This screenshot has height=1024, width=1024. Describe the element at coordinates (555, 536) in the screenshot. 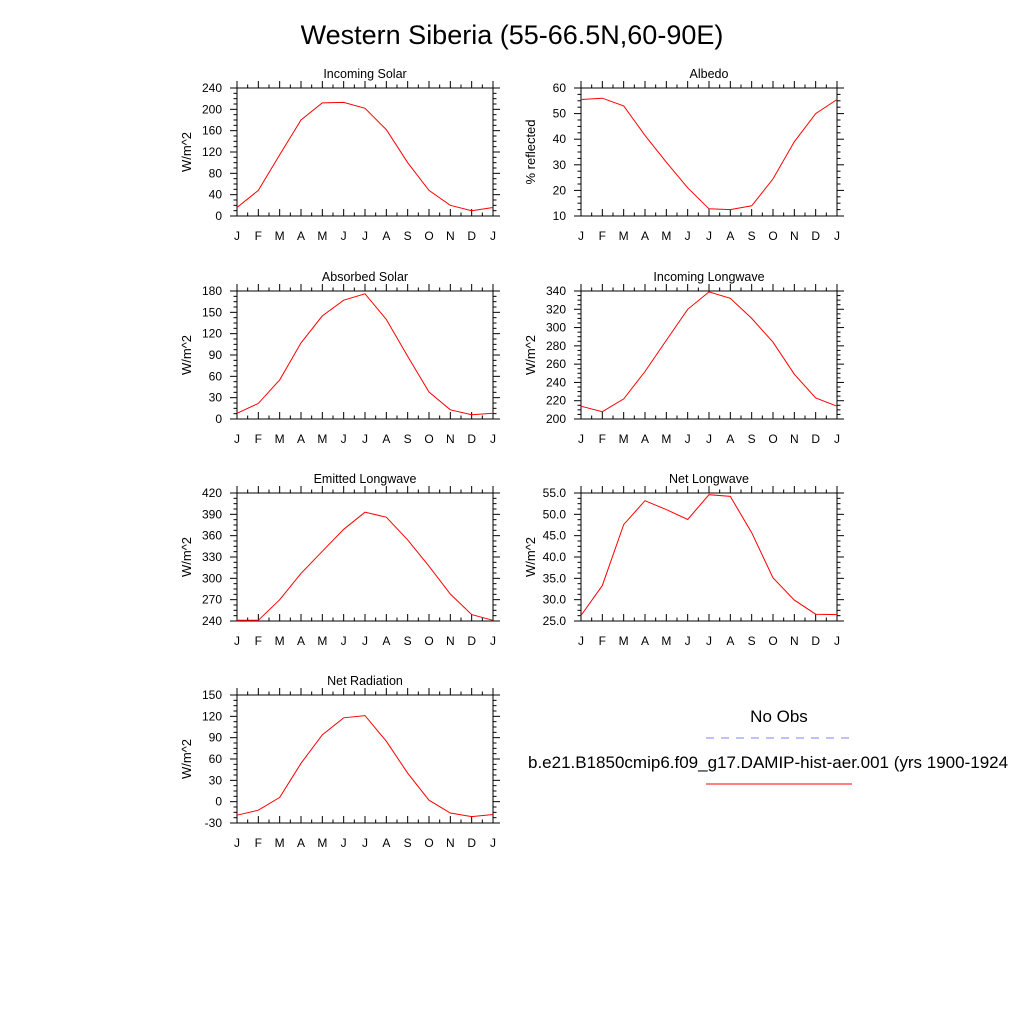

I see `y-tick-label: 45.0` at that location.